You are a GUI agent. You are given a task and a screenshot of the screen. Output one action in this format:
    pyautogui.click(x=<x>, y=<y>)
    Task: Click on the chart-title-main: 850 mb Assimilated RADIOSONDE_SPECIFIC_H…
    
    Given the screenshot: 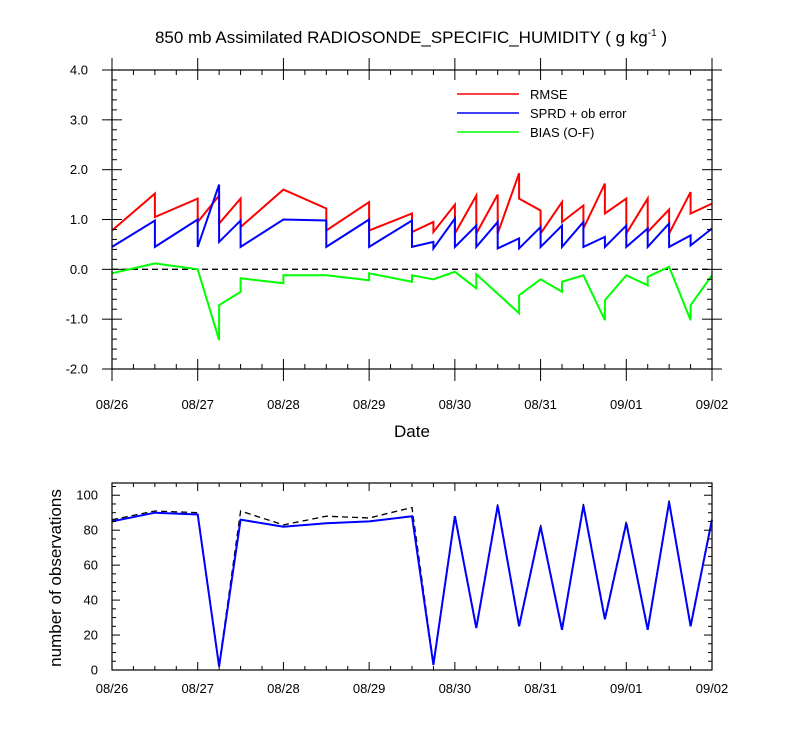 What is the action you would take?
    pyautogui.click(x=401, y=37)
    